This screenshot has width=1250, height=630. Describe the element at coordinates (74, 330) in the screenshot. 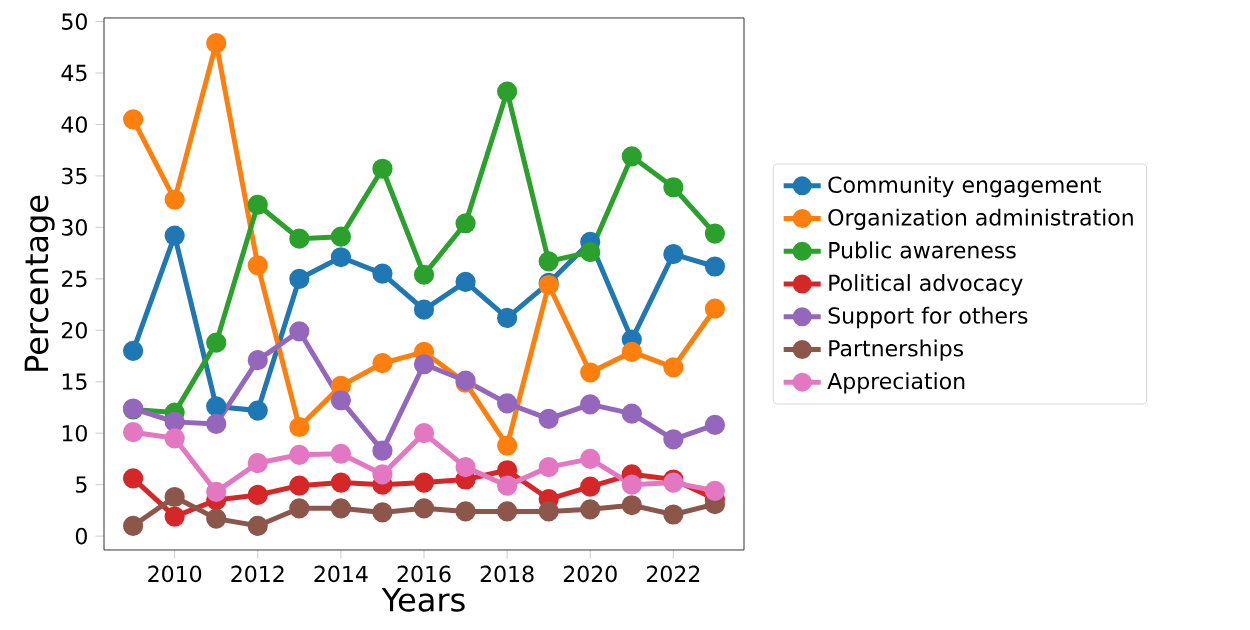

I see `y-tick-label: 20` at that location.